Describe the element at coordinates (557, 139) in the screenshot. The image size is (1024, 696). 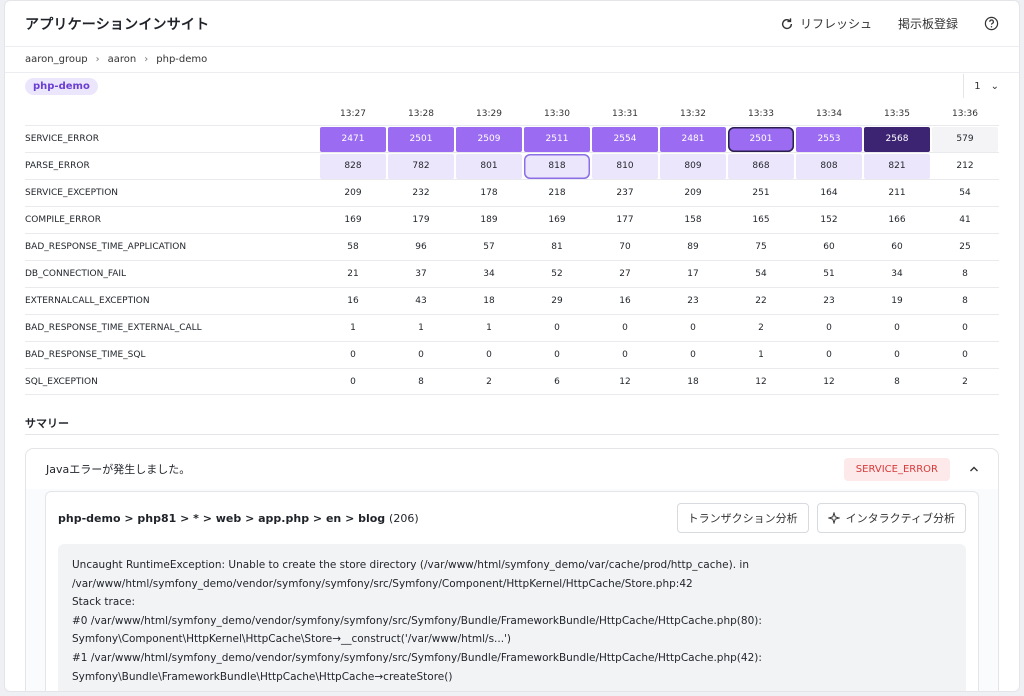
I see `heatmap-cell: 2511` at that location.